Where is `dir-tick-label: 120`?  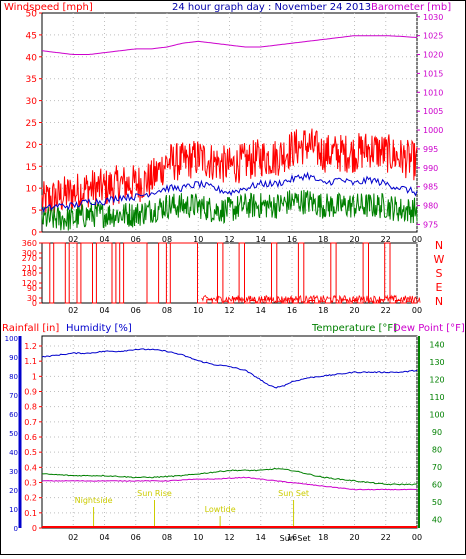 dir-tick-label: 120 is located at coordinates (29, 283).